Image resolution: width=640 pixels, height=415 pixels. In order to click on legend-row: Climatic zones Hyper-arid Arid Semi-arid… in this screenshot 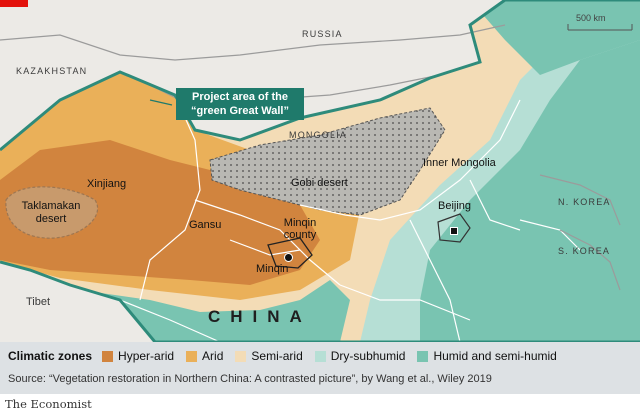, I will do `click(288, 356)`.